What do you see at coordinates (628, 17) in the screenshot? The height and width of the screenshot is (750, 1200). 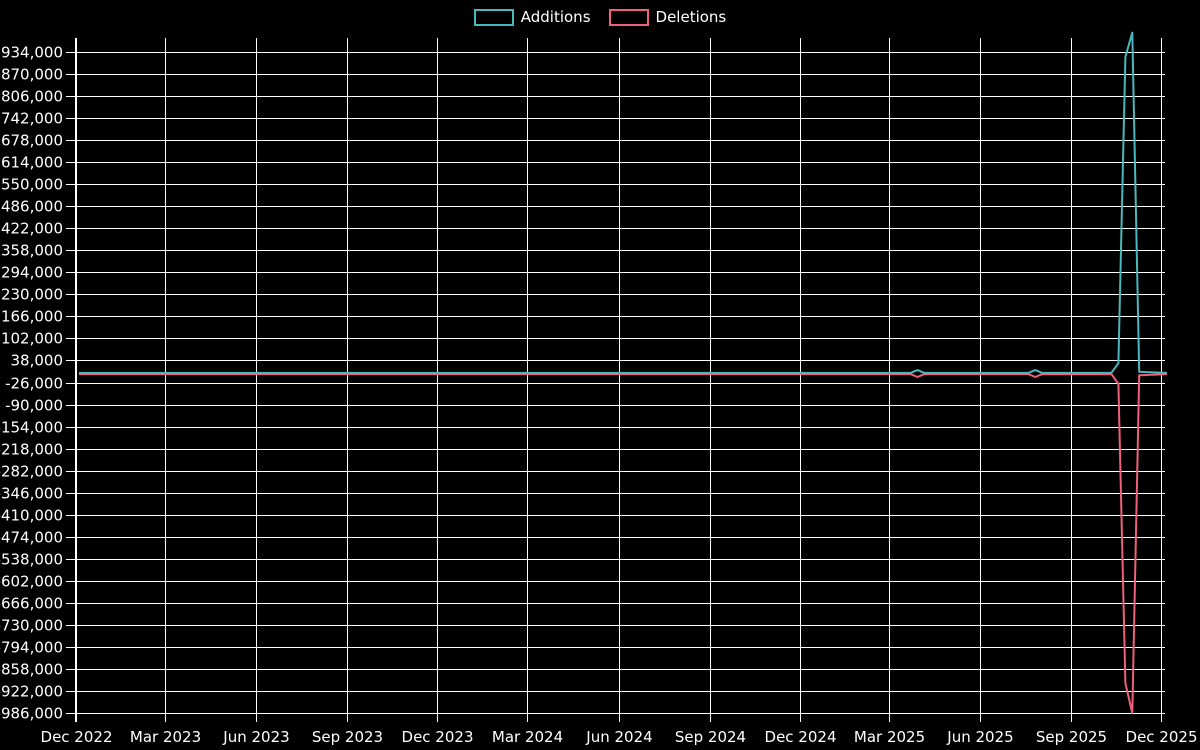 I see `deletions-swatch-icon` at bounding box center [628, 17].